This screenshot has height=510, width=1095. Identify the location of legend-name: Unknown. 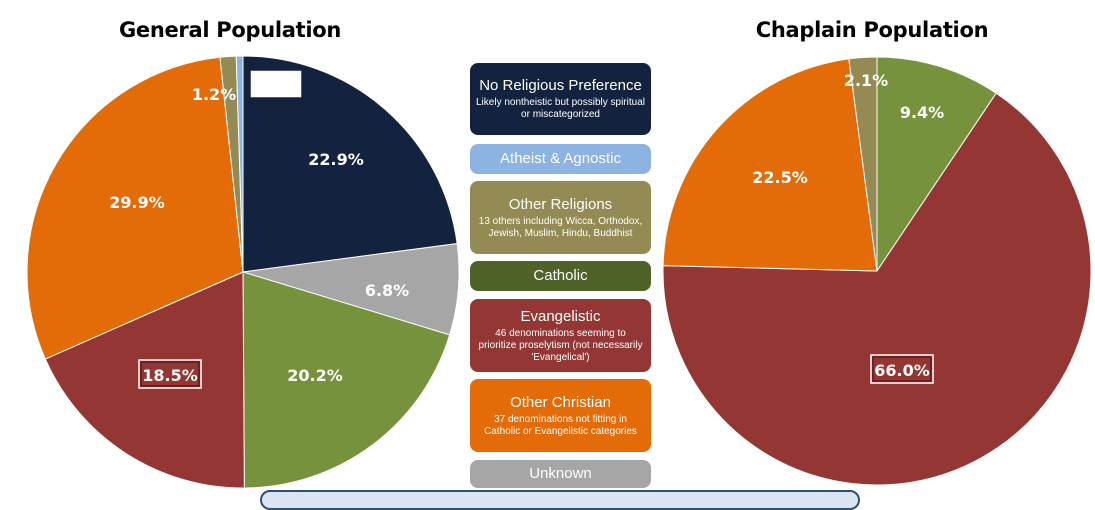
(560, 473).